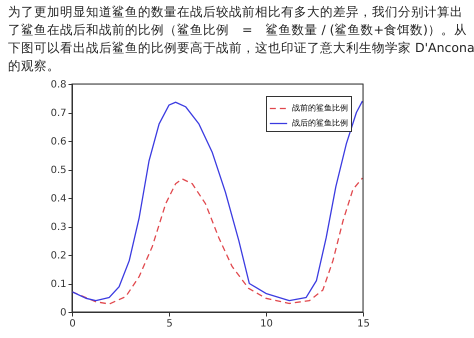 Image resolution: width=474 pixels, height=338 pixels. I want to click on legend-label: 战后的鲨鱼比例, so click(320, 123).